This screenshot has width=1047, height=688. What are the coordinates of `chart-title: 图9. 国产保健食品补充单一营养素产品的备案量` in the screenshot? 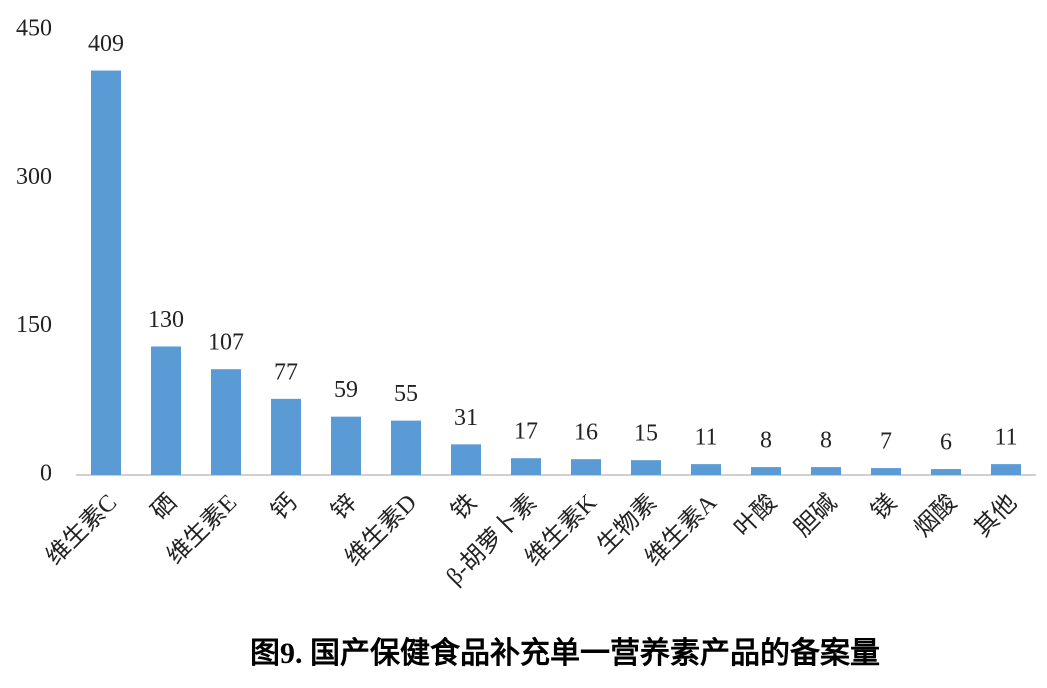 It's located at (565, 653).